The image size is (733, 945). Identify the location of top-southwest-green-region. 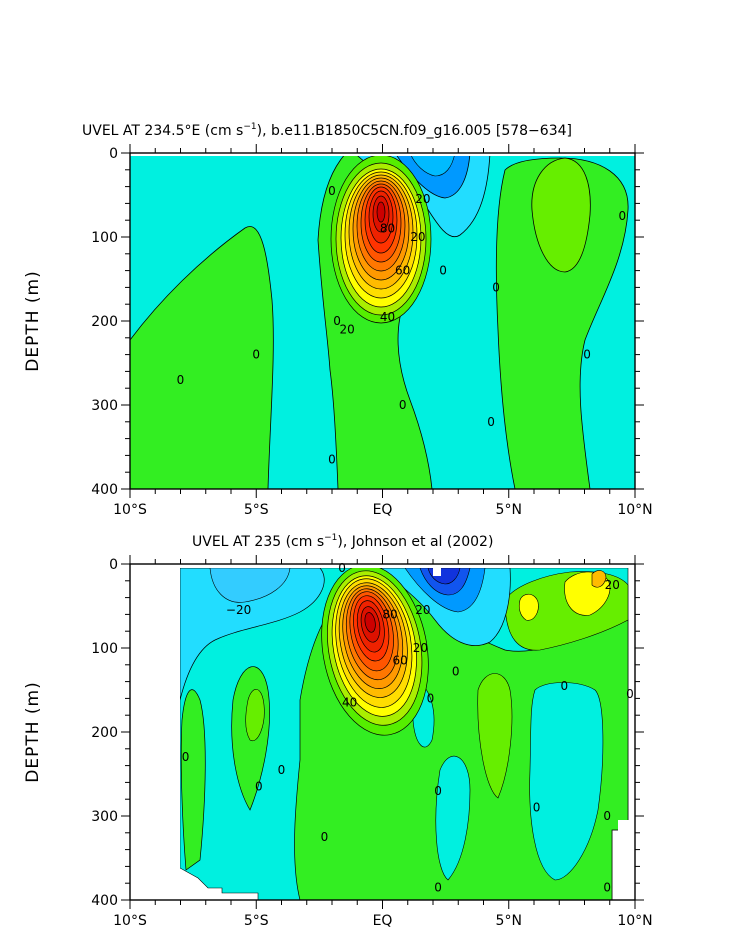
(202, 357).